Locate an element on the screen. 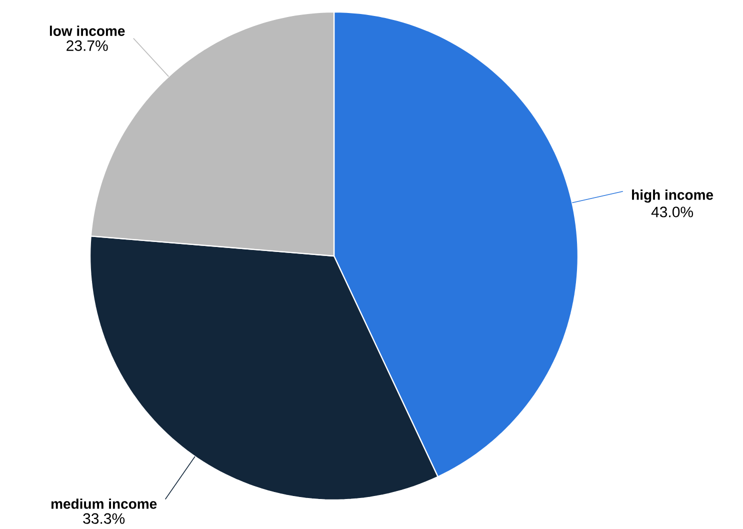 The image size is (743, 529). slice-label: medium income is located at coordinates (104, 503).